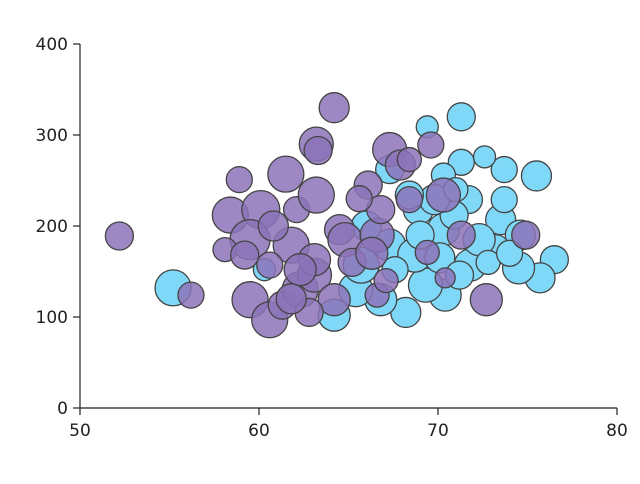  Describe the element at coordinates (52, 136) in the screenshot. I see `y-tick-label: 300` at that location.